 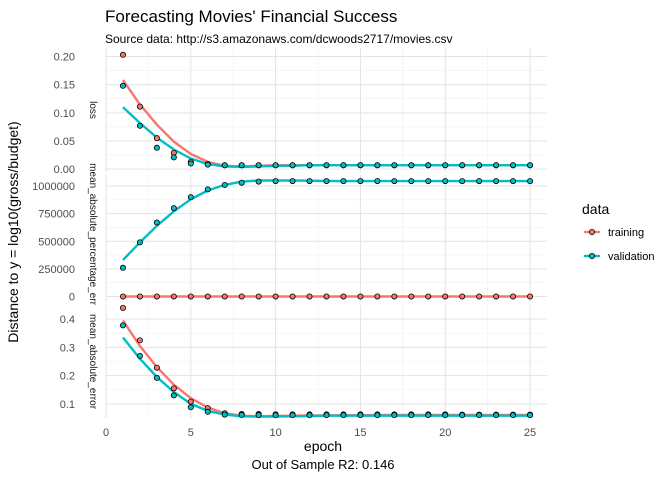 I want to click on facet-strip-label: mean_absolute_percentage_error, so click(x=92, y=238).